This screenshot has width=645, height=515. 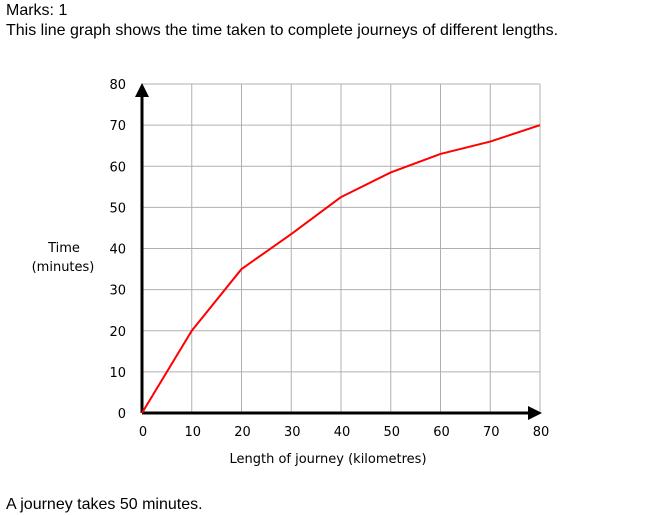 What do you see at coordinates (292, 432) in the screenshot?
I see `x-tick-label: 30` at bounding box center [292, 432].